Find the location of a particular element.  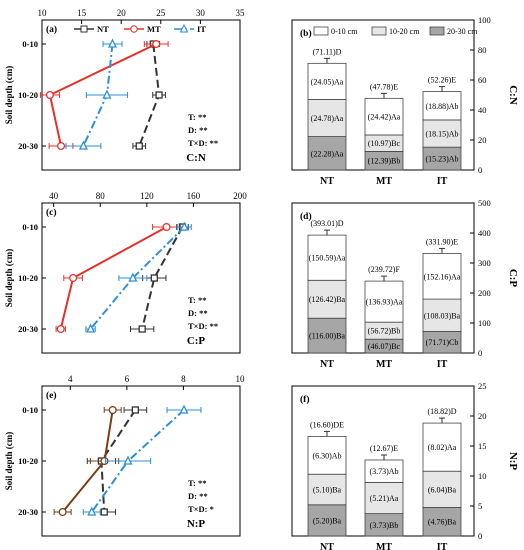

stat-text: T×D: ** is located at coordinates (203, 326).